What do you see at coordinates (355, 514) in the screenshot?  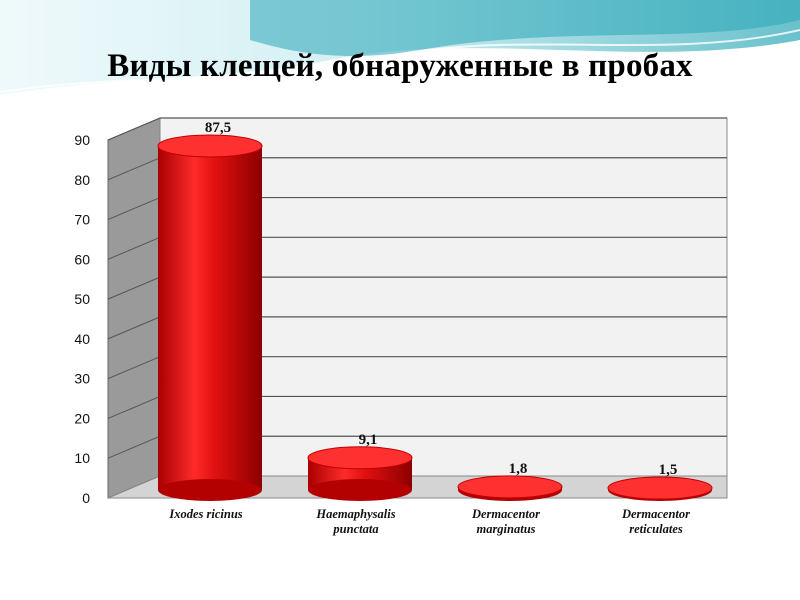 I see `x-category-label: Haemaphysalis` at bounding box center [355, 514].